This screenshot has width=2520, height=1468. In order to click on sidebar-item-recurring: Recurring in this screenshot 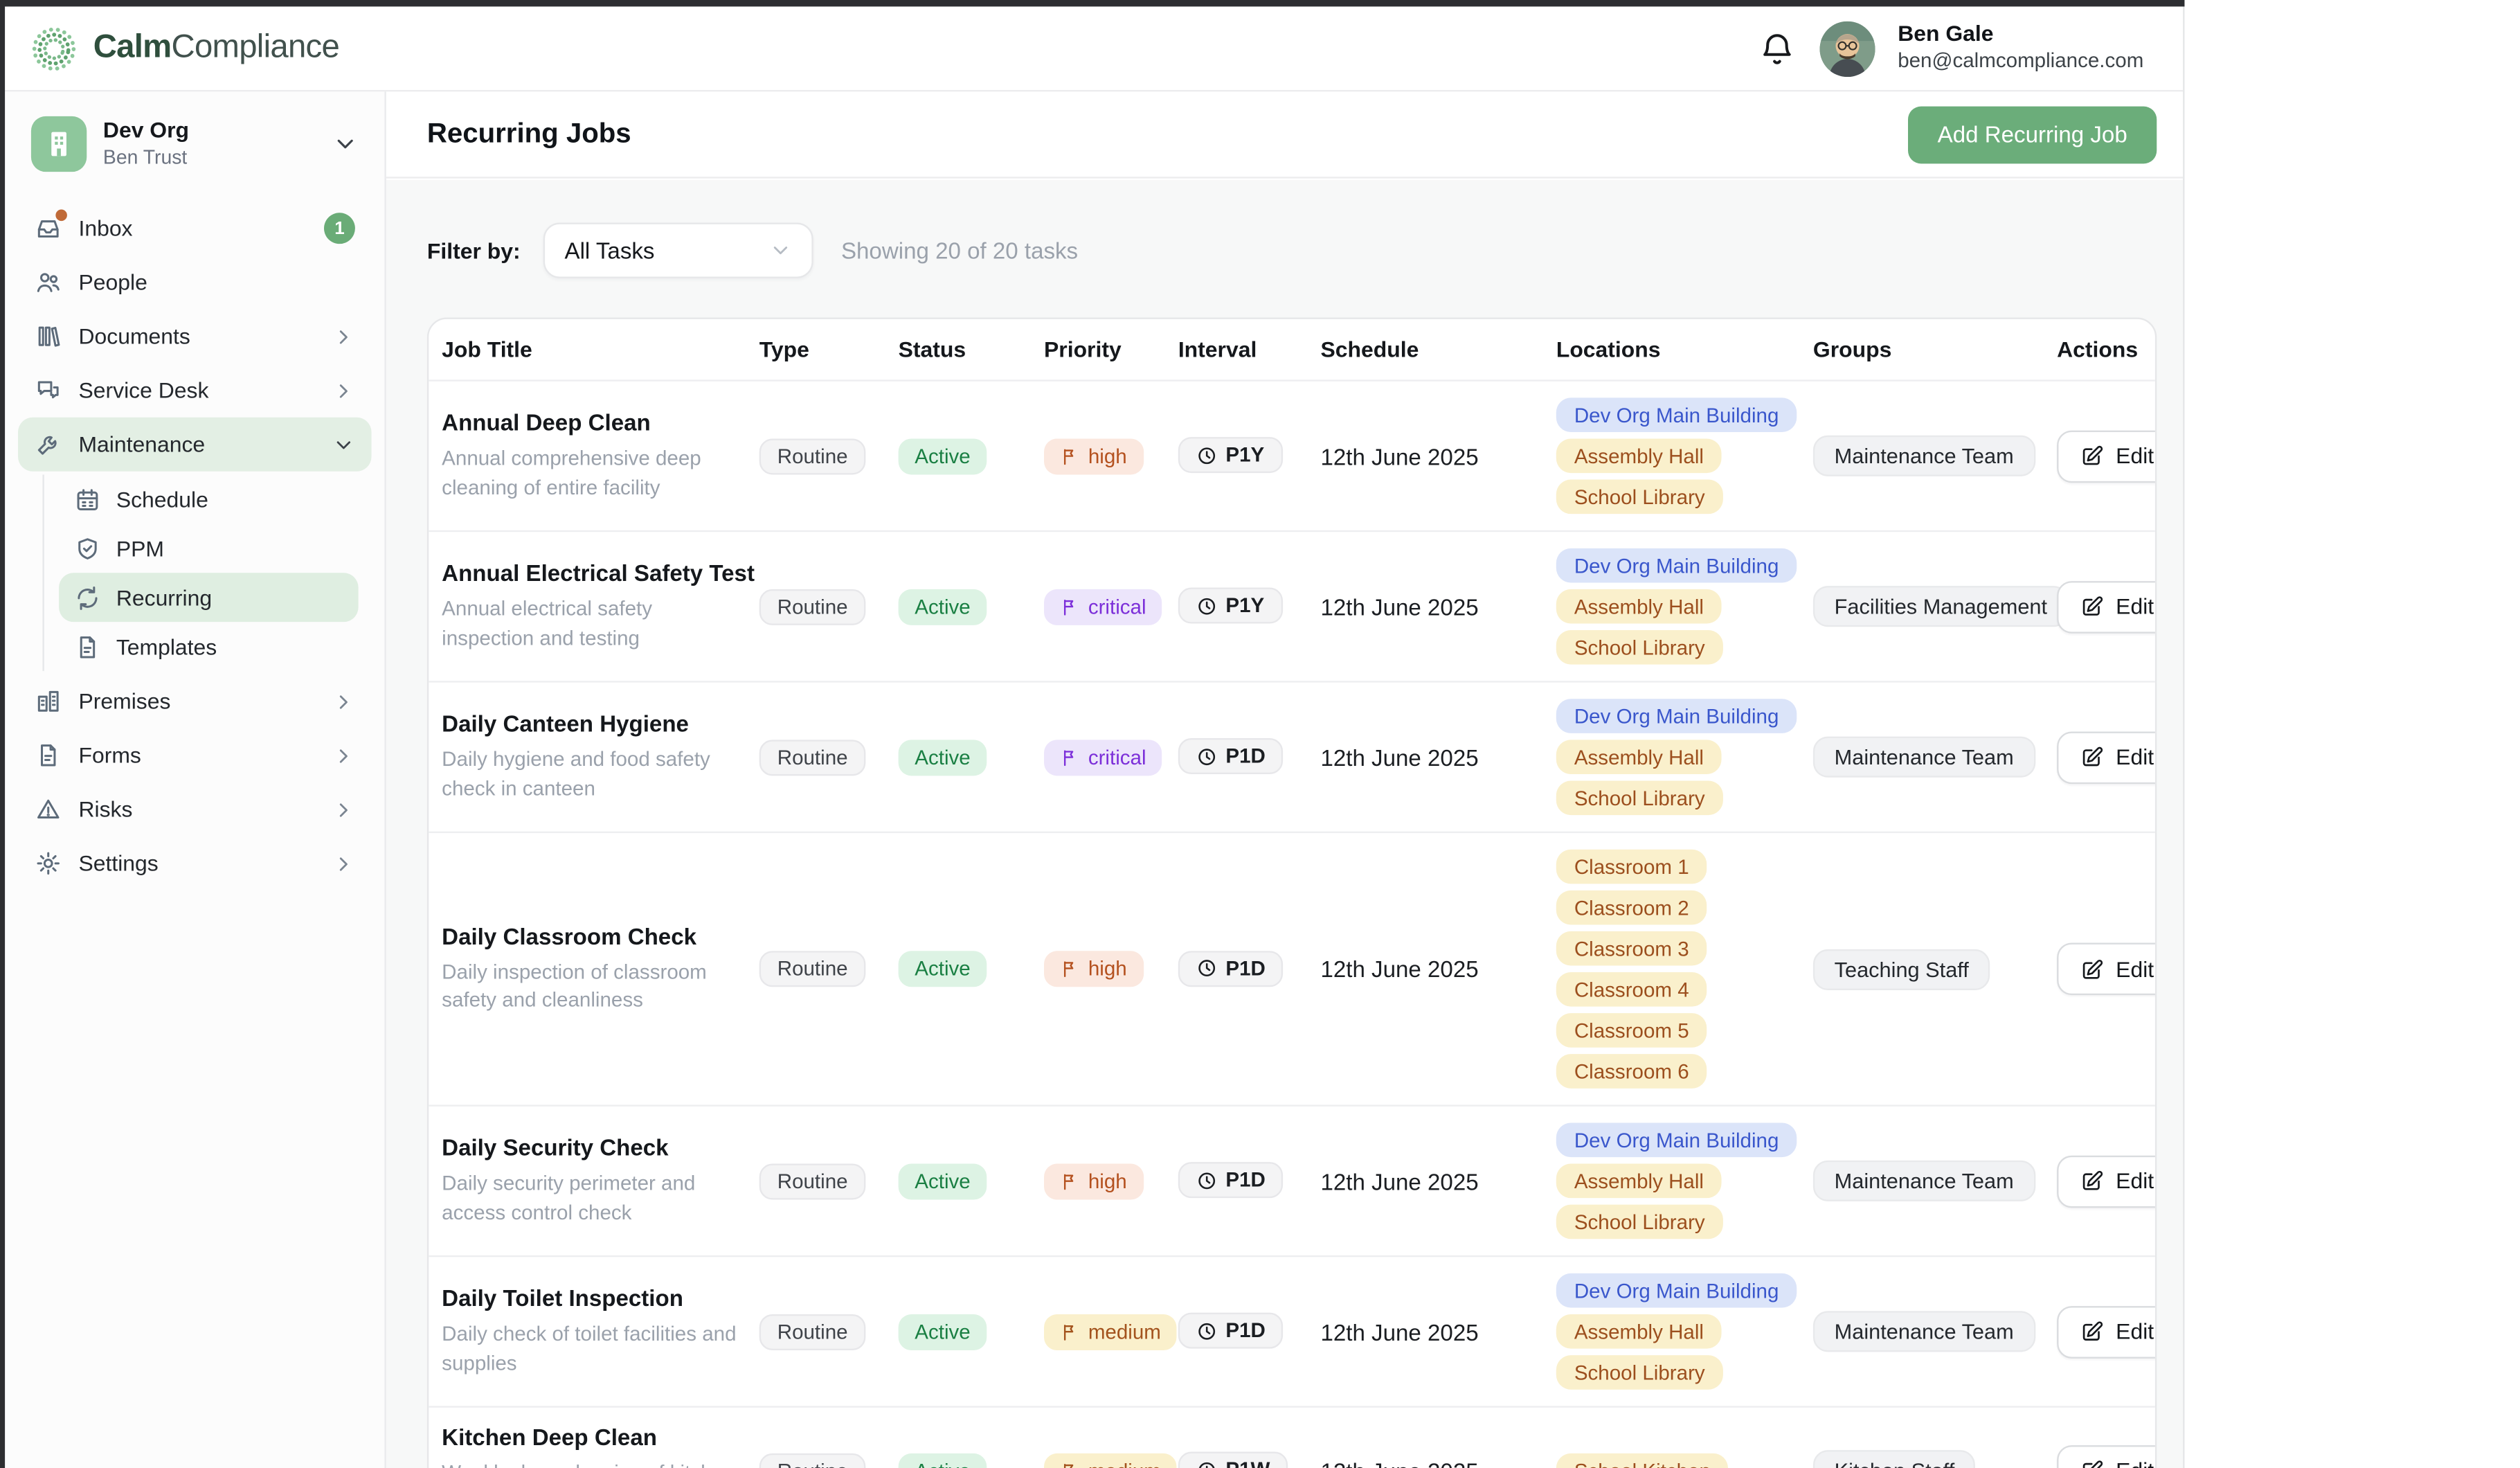, I will do `click(209, 598)`.